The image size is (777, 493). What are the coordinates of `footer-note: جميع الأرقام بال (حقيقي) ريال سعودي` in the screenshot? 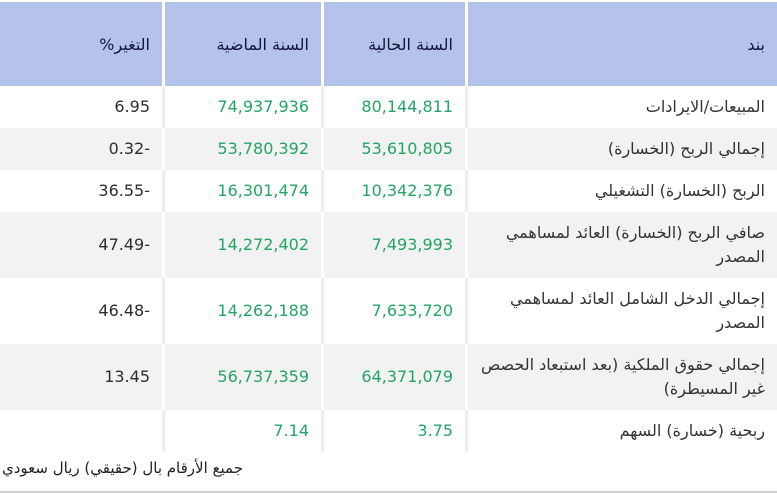 It's located at (122, 468).